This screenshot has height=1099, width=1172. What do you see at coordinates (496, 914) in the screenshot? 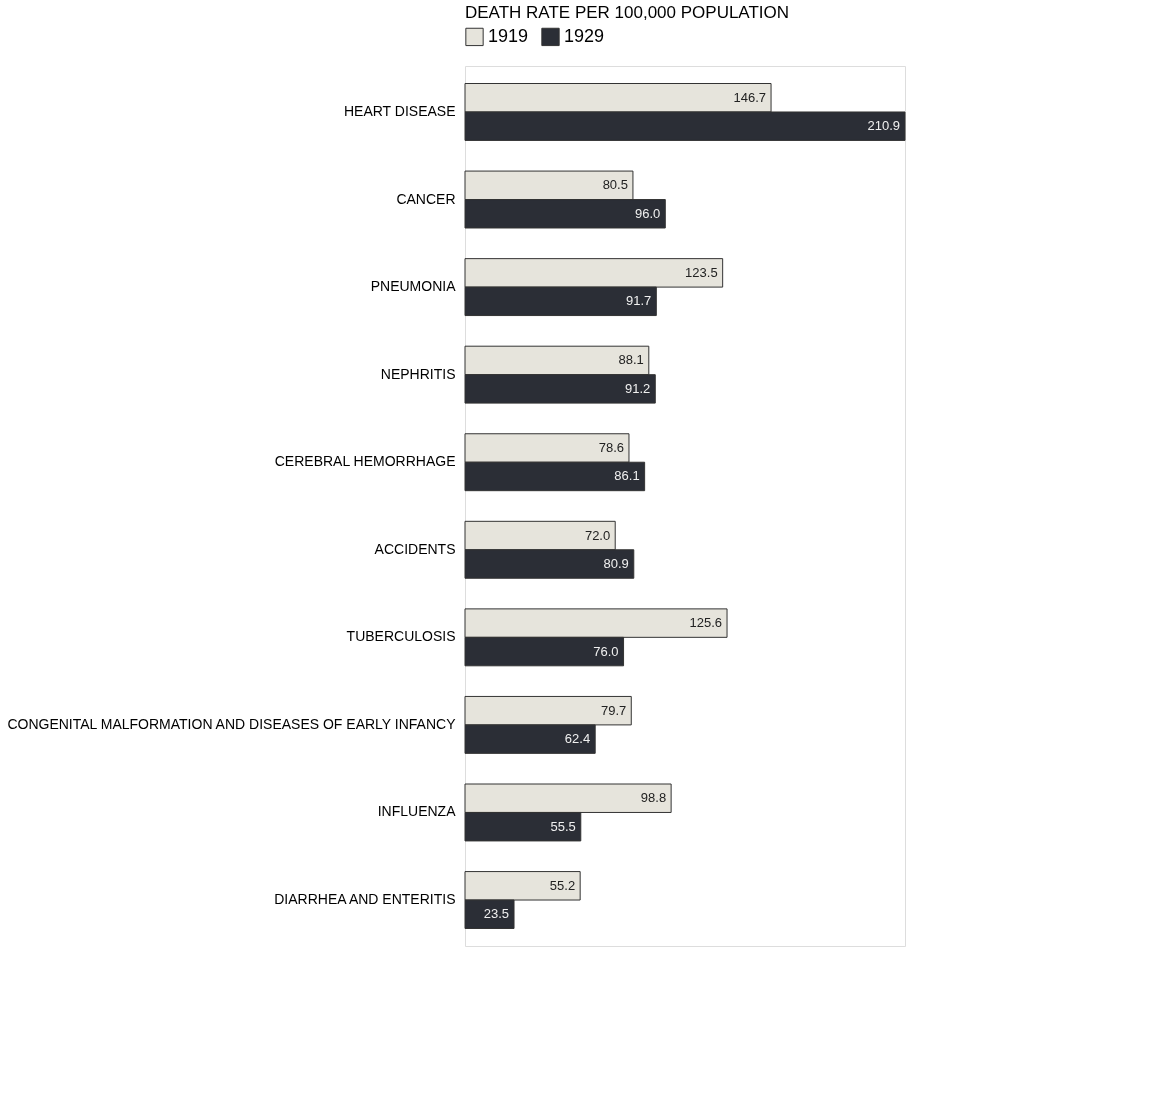
I see `data-label: 23.5` at bounding box center [496, 914].